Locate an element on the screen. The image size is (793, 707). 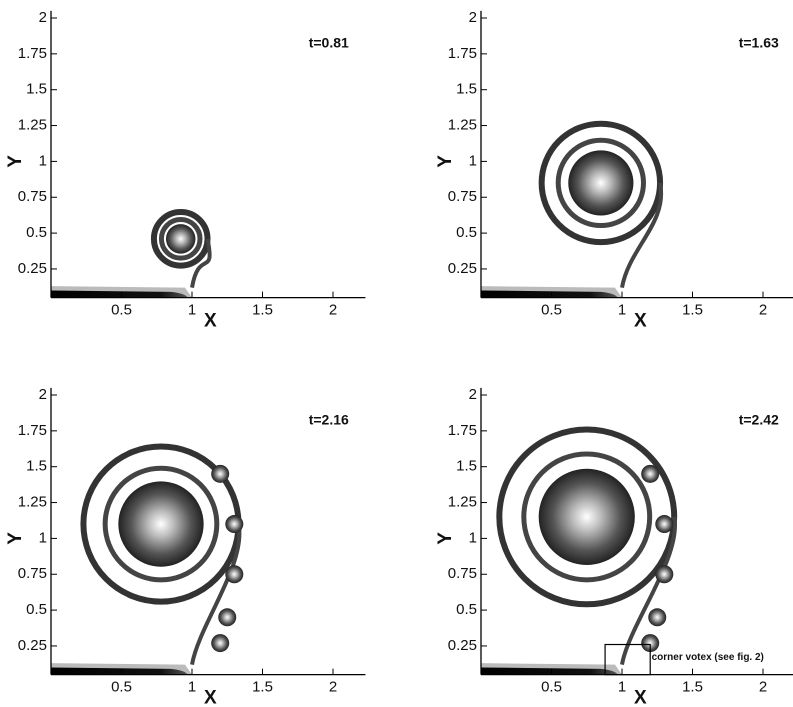
time-label: t=1.63 is located at coordinates (759, 43).